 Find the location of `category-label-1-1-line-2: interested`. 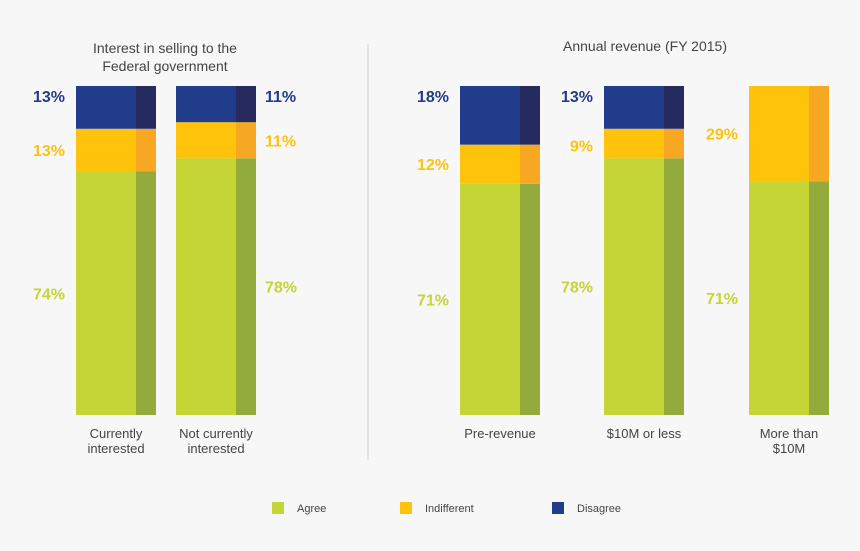

category-label-1-1-line-2: interested is located at coordinates (115, 448).